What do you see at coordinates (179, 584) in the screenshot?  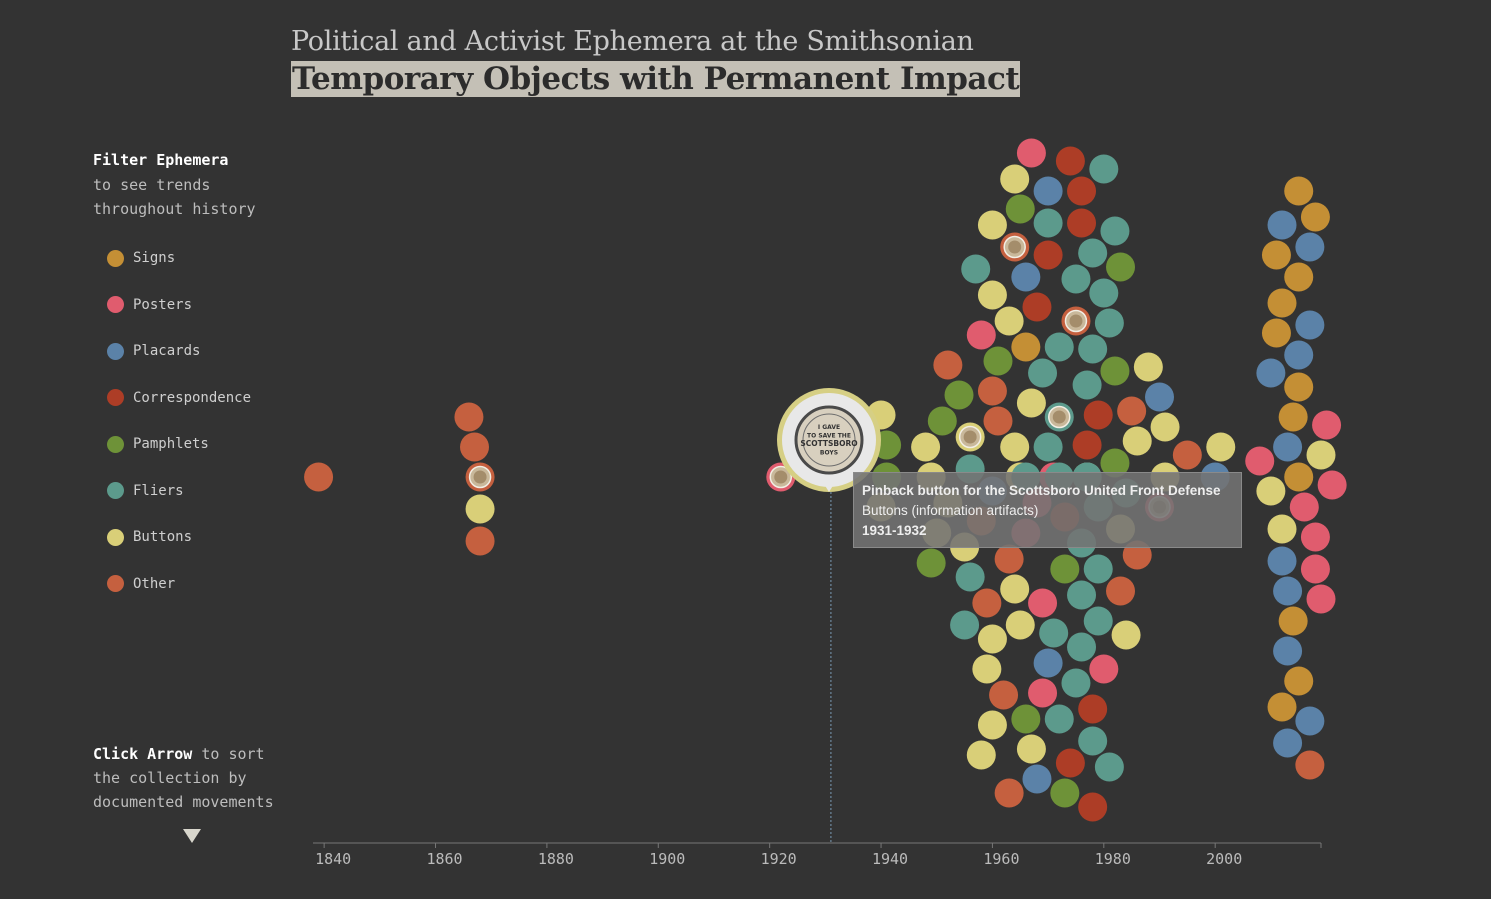 I see `legend-item-other: Other` at bounding box center [179, 584].